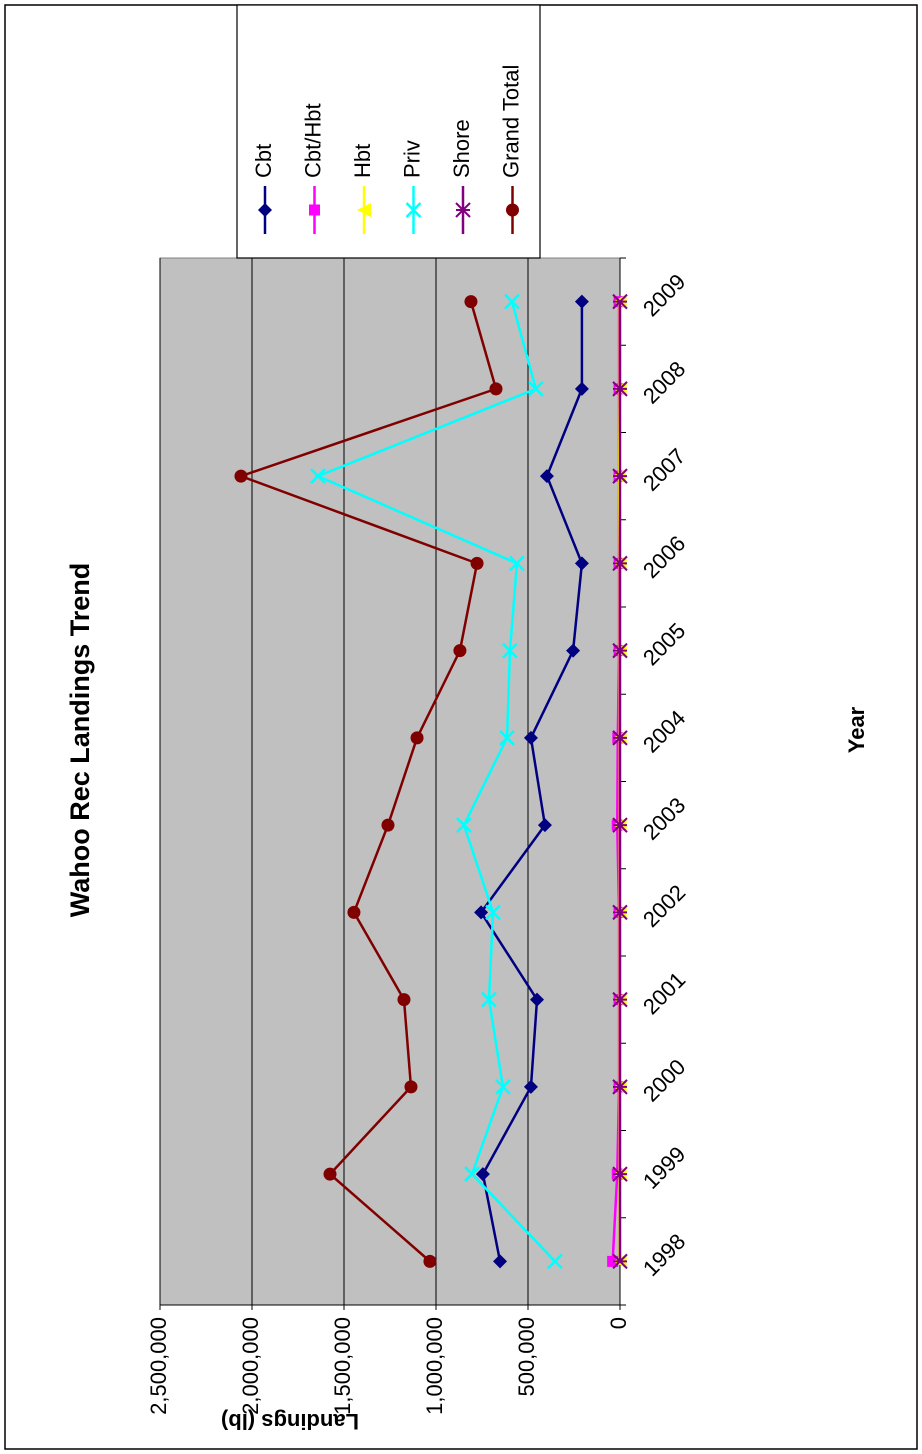 The image size is (922, 1454). What do you see at coordinates (342, 1366) in the screenshot?
I see `y-tick-label: 1,500,000` at bounding box center [342, 1366].